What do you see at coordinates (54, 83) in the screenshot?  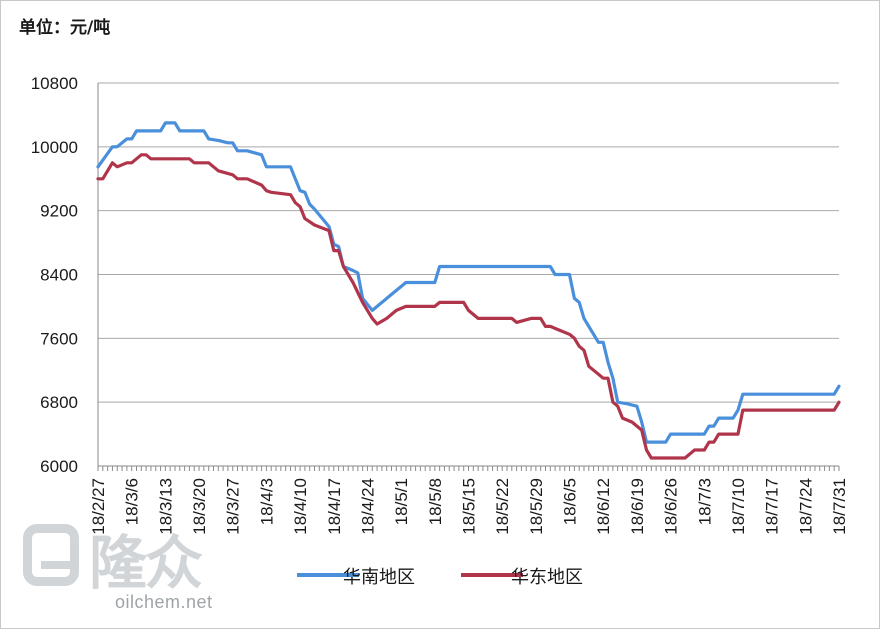 I see `y-tick-label-10800: 10800` at bounding box center [54, 83].